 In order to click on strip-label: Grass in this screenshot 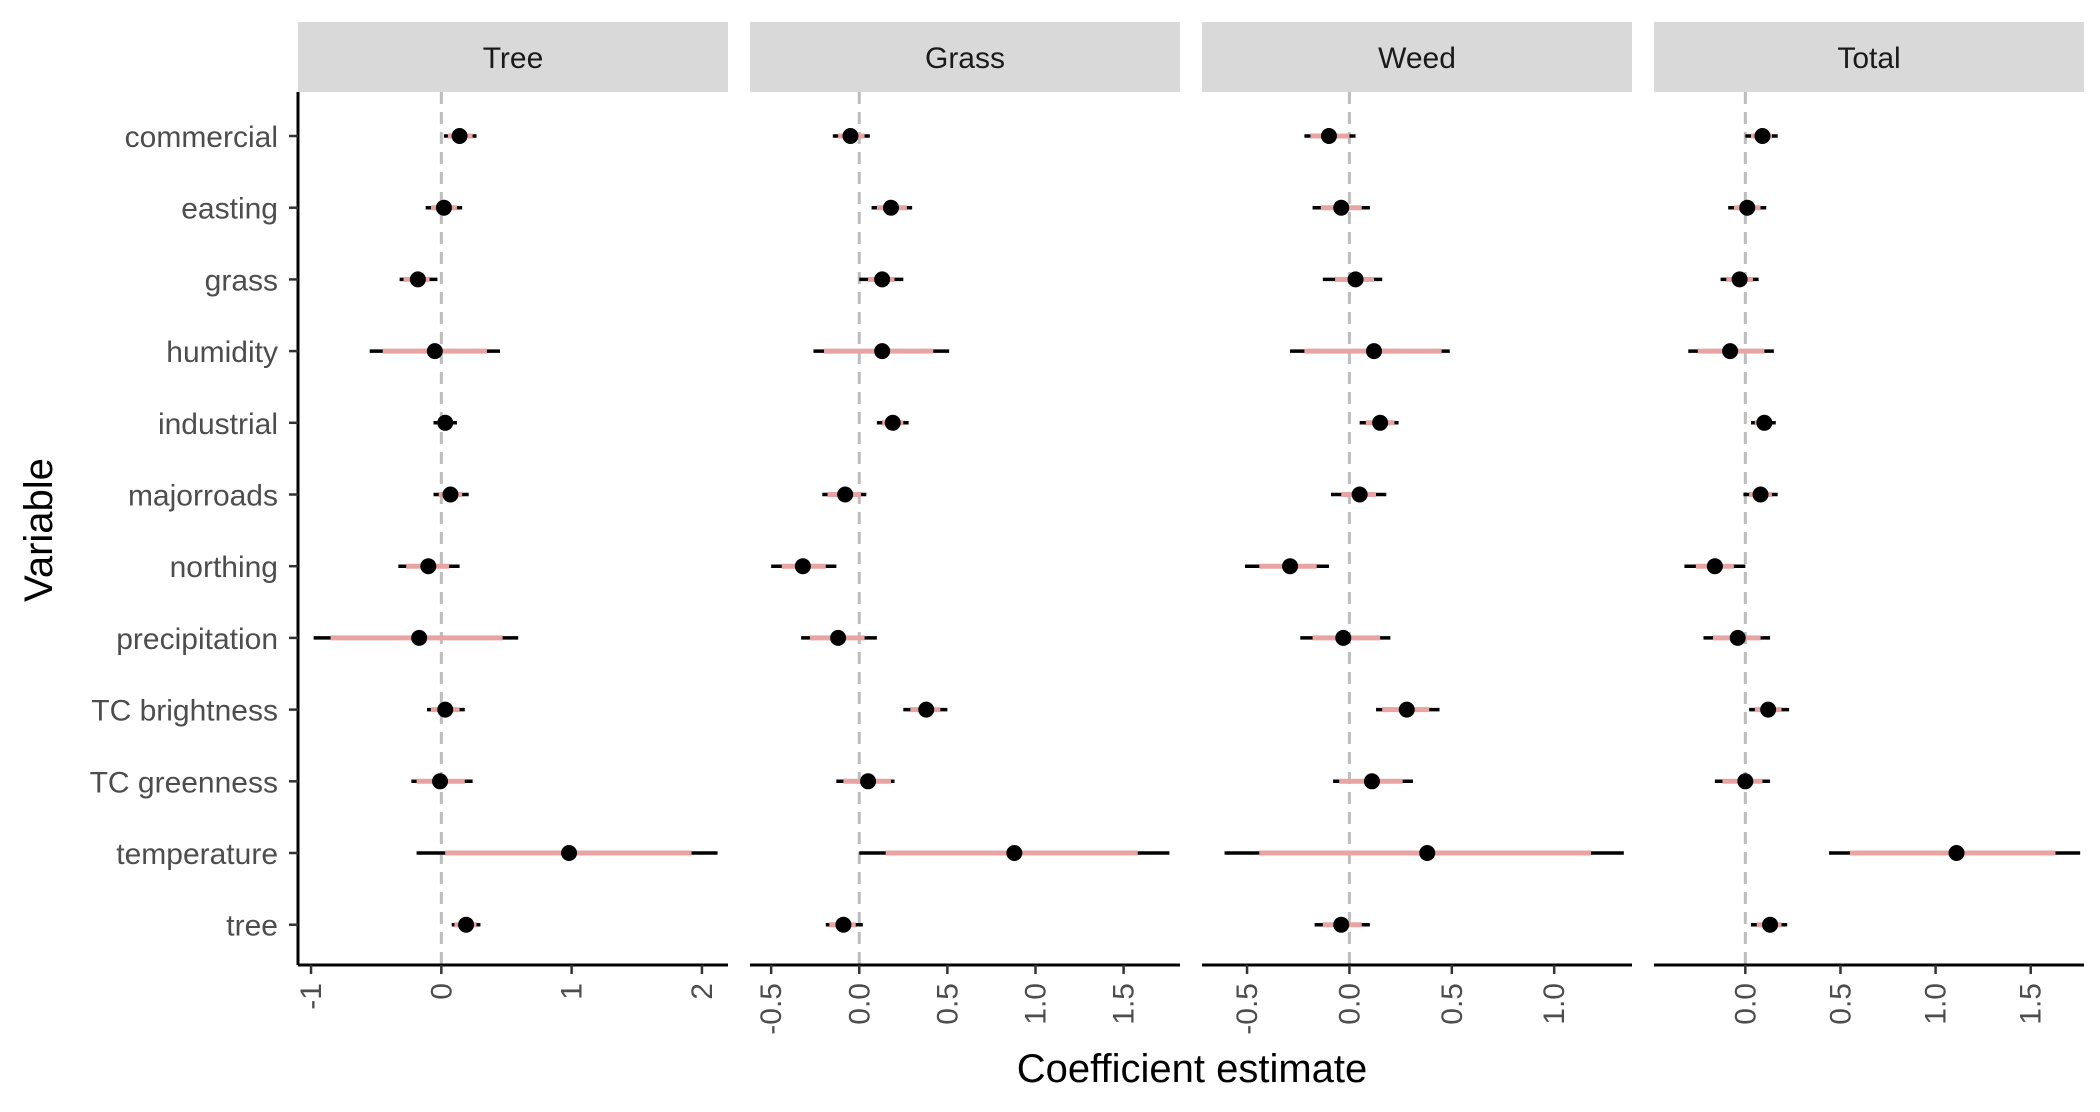, I will do `click(965, 58)`.